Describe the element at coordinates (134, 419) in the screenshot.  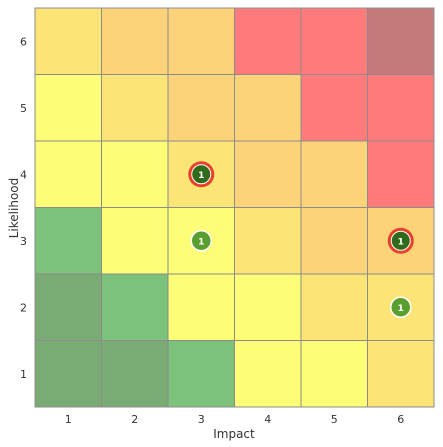
I see `x-tick-label: 2` at that location.